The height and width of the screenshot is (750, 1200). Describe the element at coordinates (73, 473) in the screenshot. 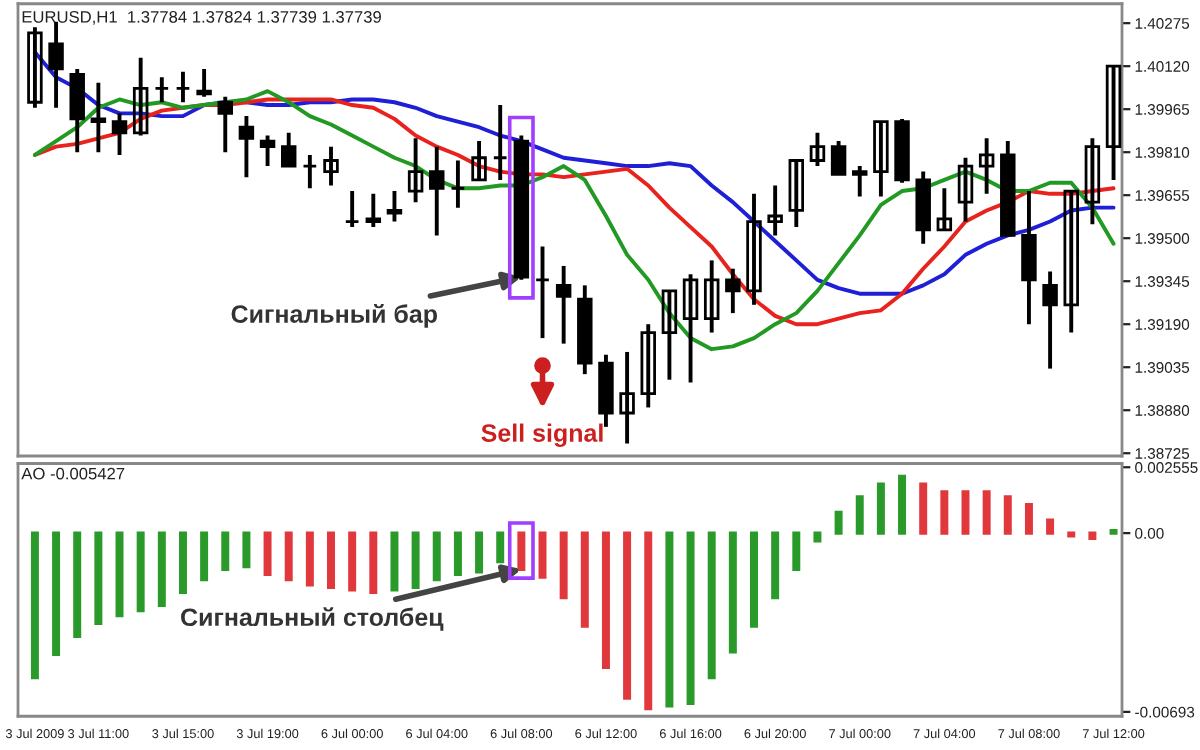

I see `chart-title: AO -0.005427` at that location.